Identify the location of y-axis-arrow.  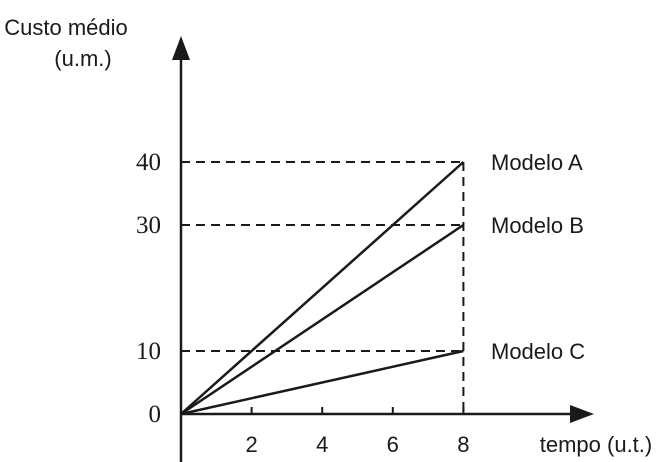
(181, 48).